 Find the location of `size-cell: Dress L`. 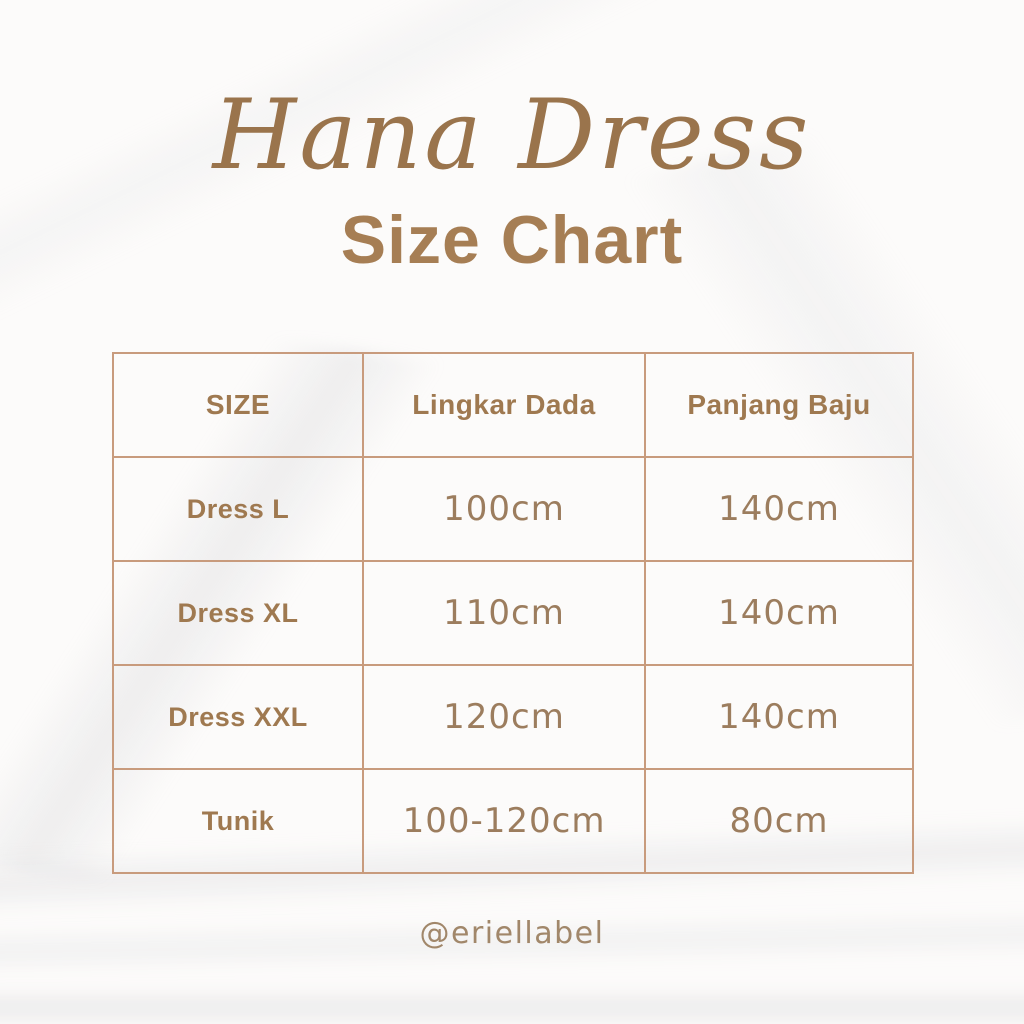

size-cell: Dress L is located at coordinates (238, 509).